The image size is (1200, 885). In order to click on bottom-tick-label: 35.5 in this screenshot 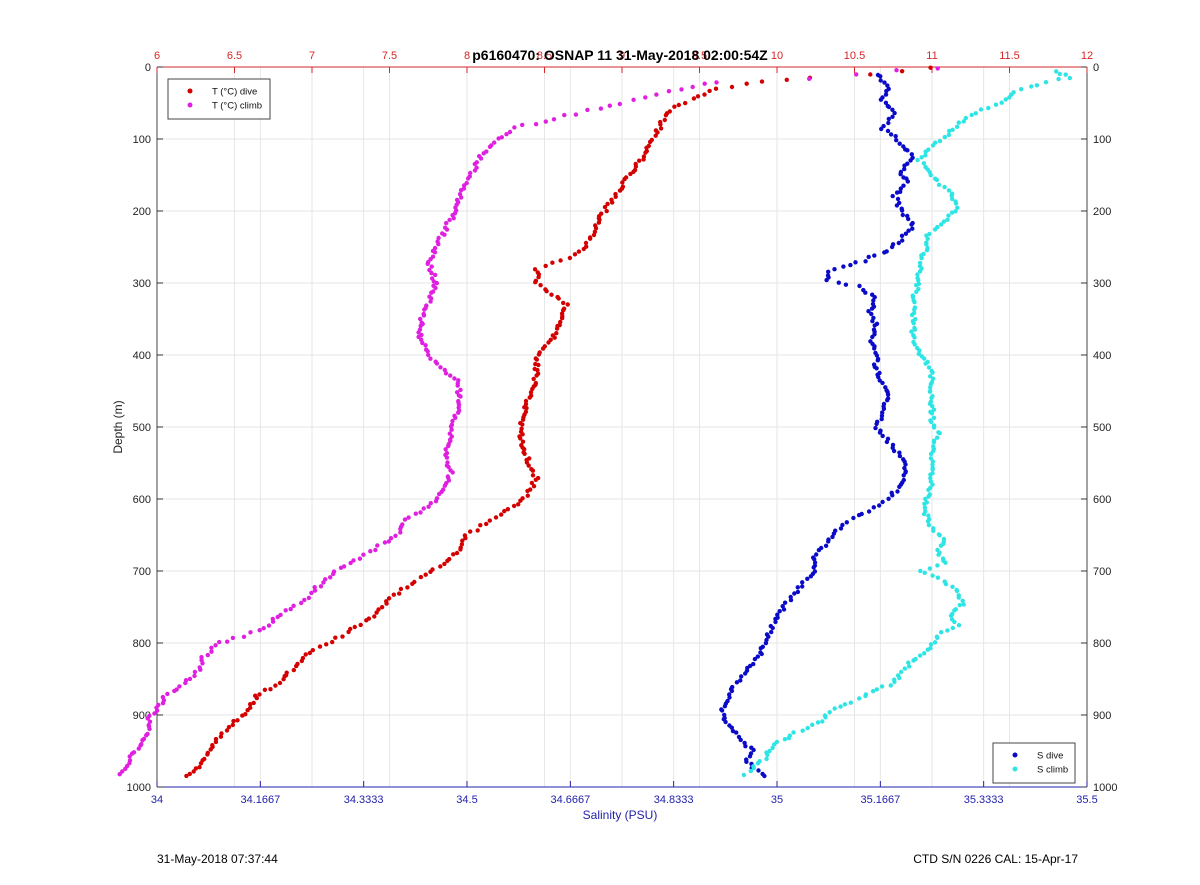, I will do `click(1086, 800)`.